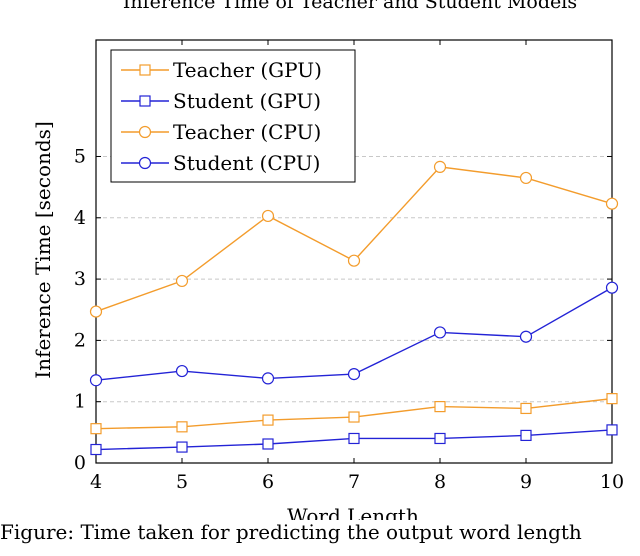  What do you see at coordinates (246, 163) in the screenshot?
I see `legend-label: Student (CPU)` at bounding box center [246, 163].